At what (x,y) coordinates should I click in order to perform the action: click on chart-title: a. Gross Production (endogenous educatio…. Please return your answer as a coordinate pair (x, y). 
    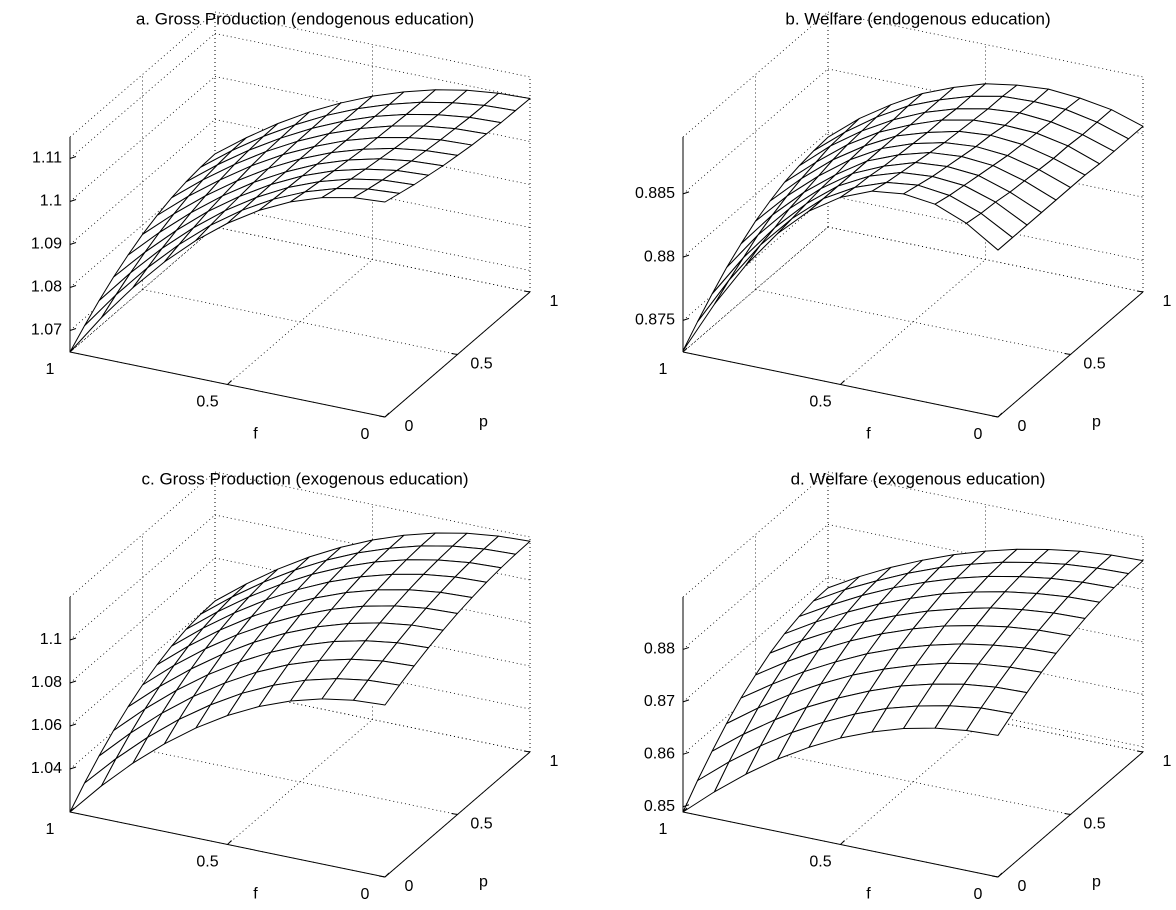
    Looking at the image, I should click on (305, 18).